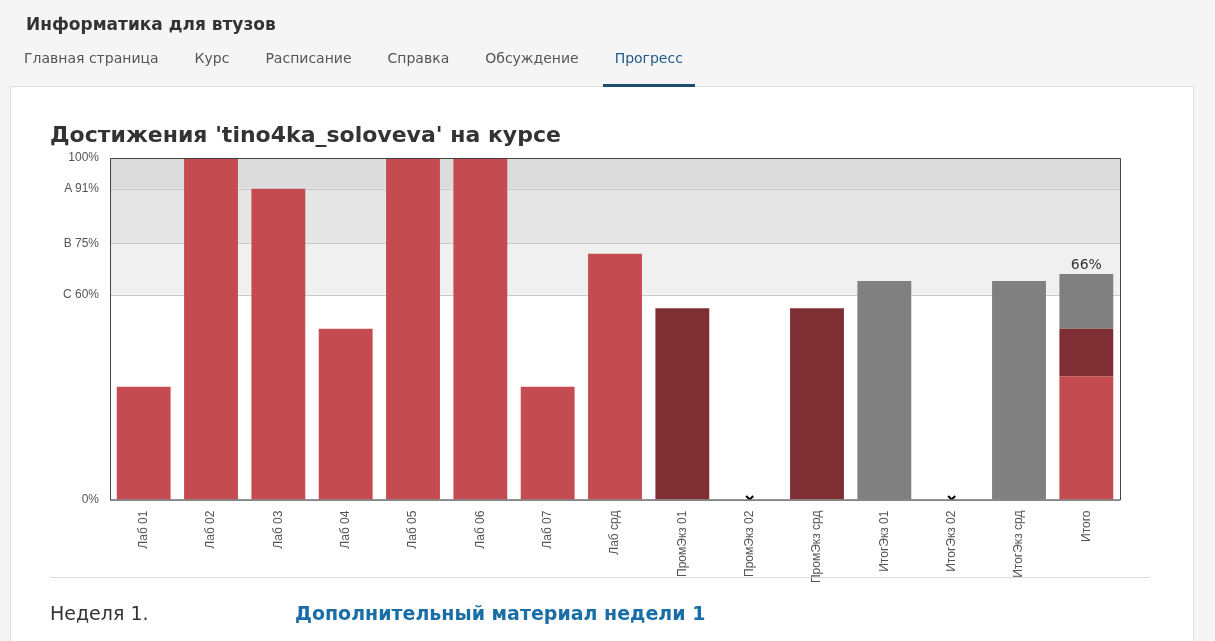  Describe the element at coordinates (418, 59) in the screenshot. I see `text: Справка` at that location.